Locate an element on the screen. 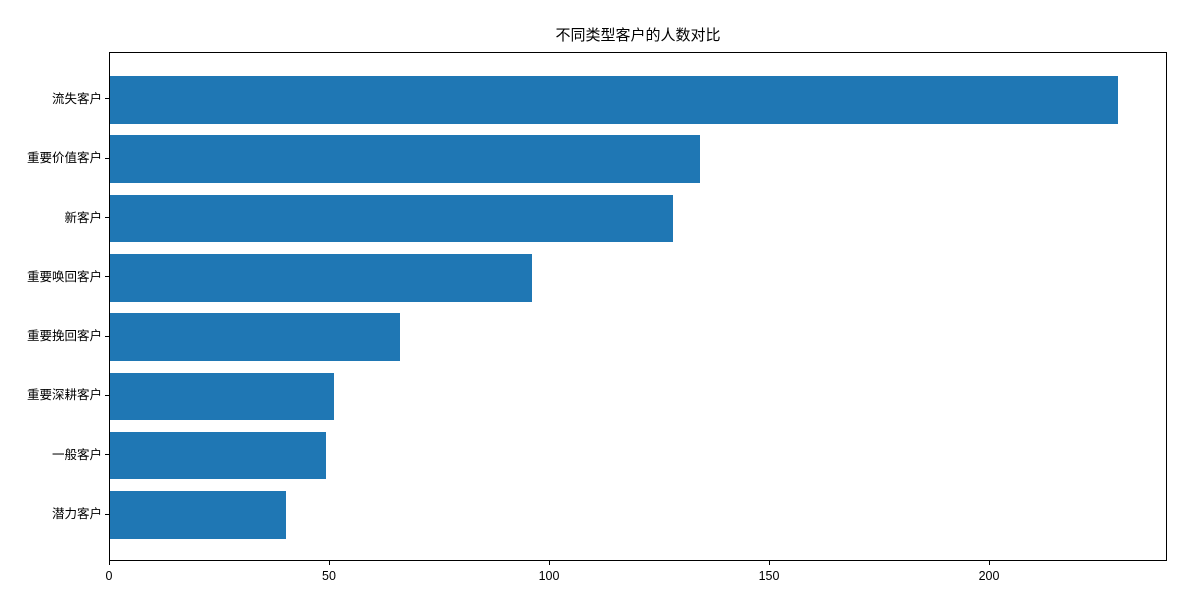 The image size is (1200, 613). x-tick-label: 150 is located at coordinates (769, 576).